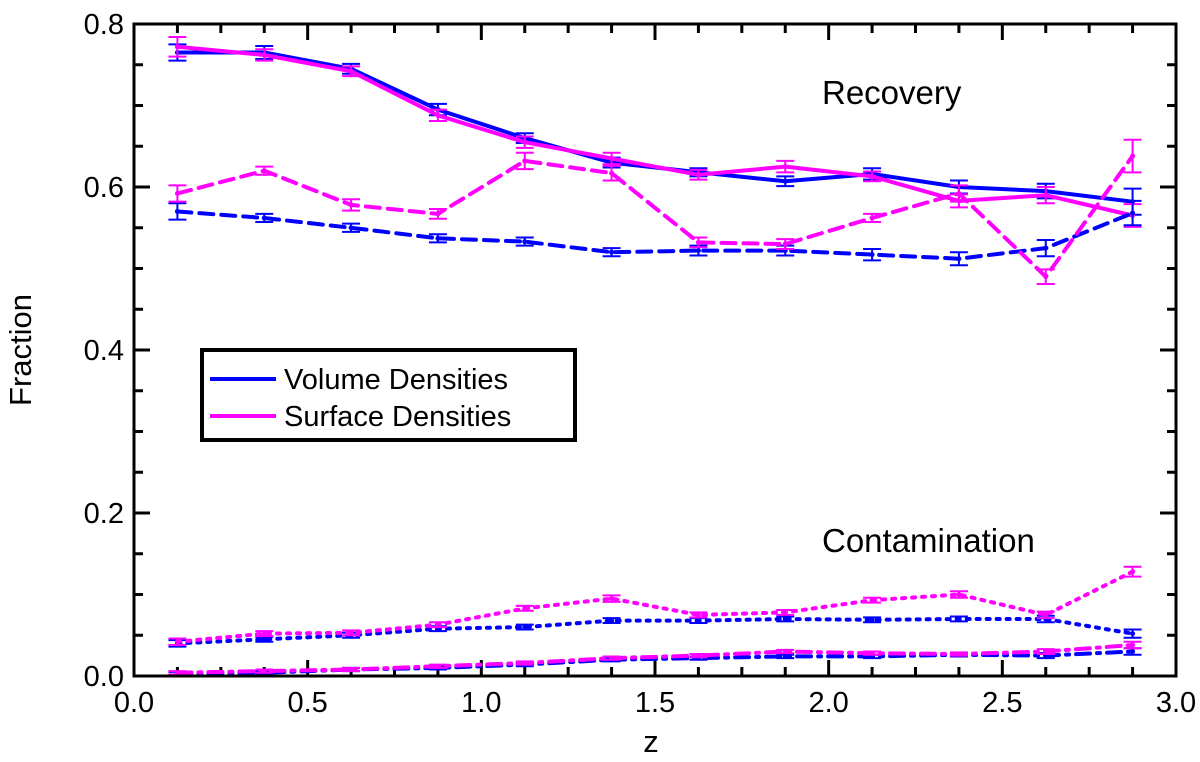 This screenshot has width=1200, height=762. I want to click on x-tick-label: 1.5, so click(655, 703).